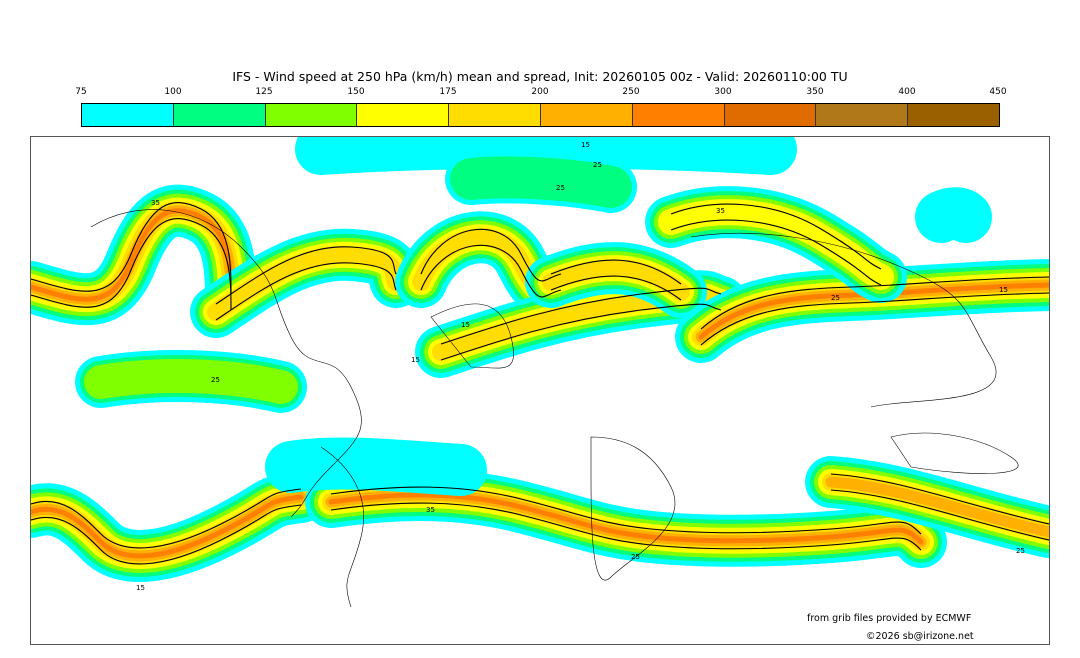 The width and height of the screenshot is (1080, 658). Describe the element at coordinates (815, 92) in the screenshot. I see `colorbar-tick: 350` at that location.